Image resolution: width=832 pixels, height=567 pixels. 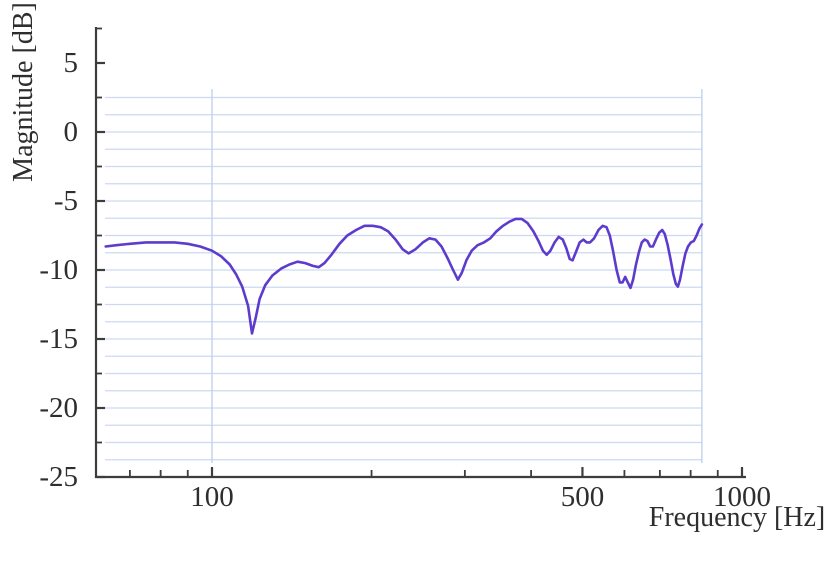 What do you see at coordinates (58, 477) in the screenshot?
I see `y-tick-label: -25` at bounding box center [58, 477].